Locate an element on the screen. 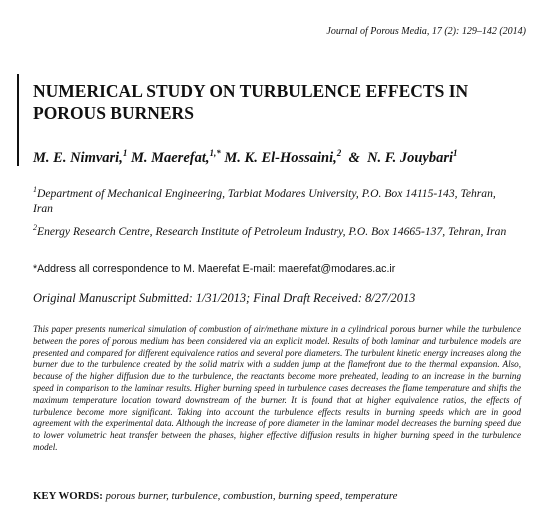 The height and width of the screenshot is (524, 542). title-line: NUMERICAL STUDY ON TURBULENCE EFFECTS IN is located at coordinates (251, 91).